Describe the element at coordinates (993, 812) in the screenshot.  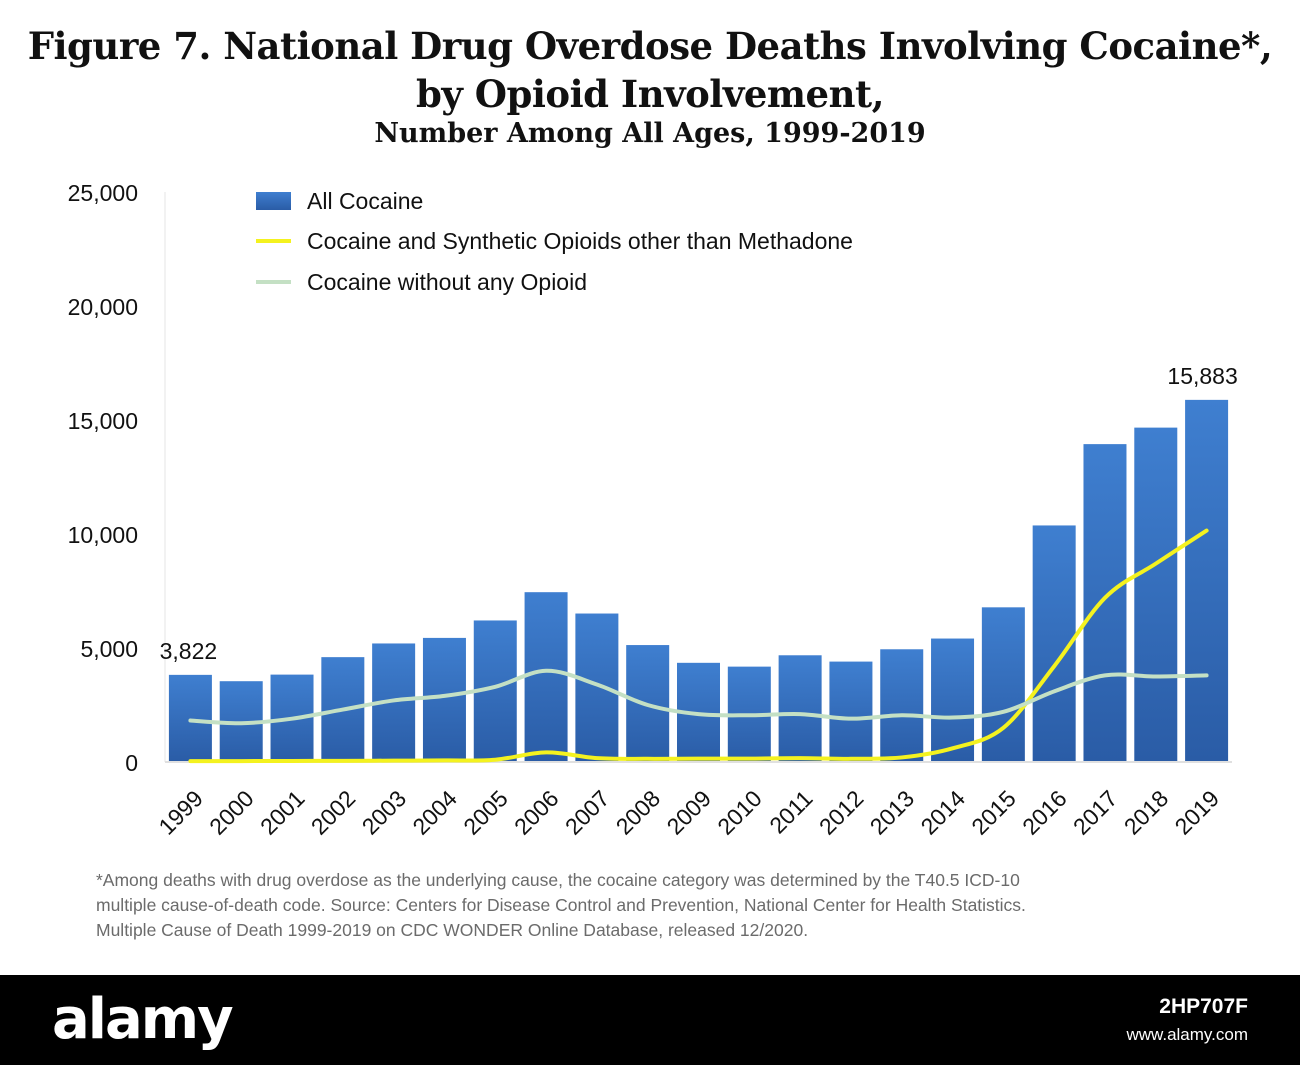
I see `x-tick-label: 2015` at that location.